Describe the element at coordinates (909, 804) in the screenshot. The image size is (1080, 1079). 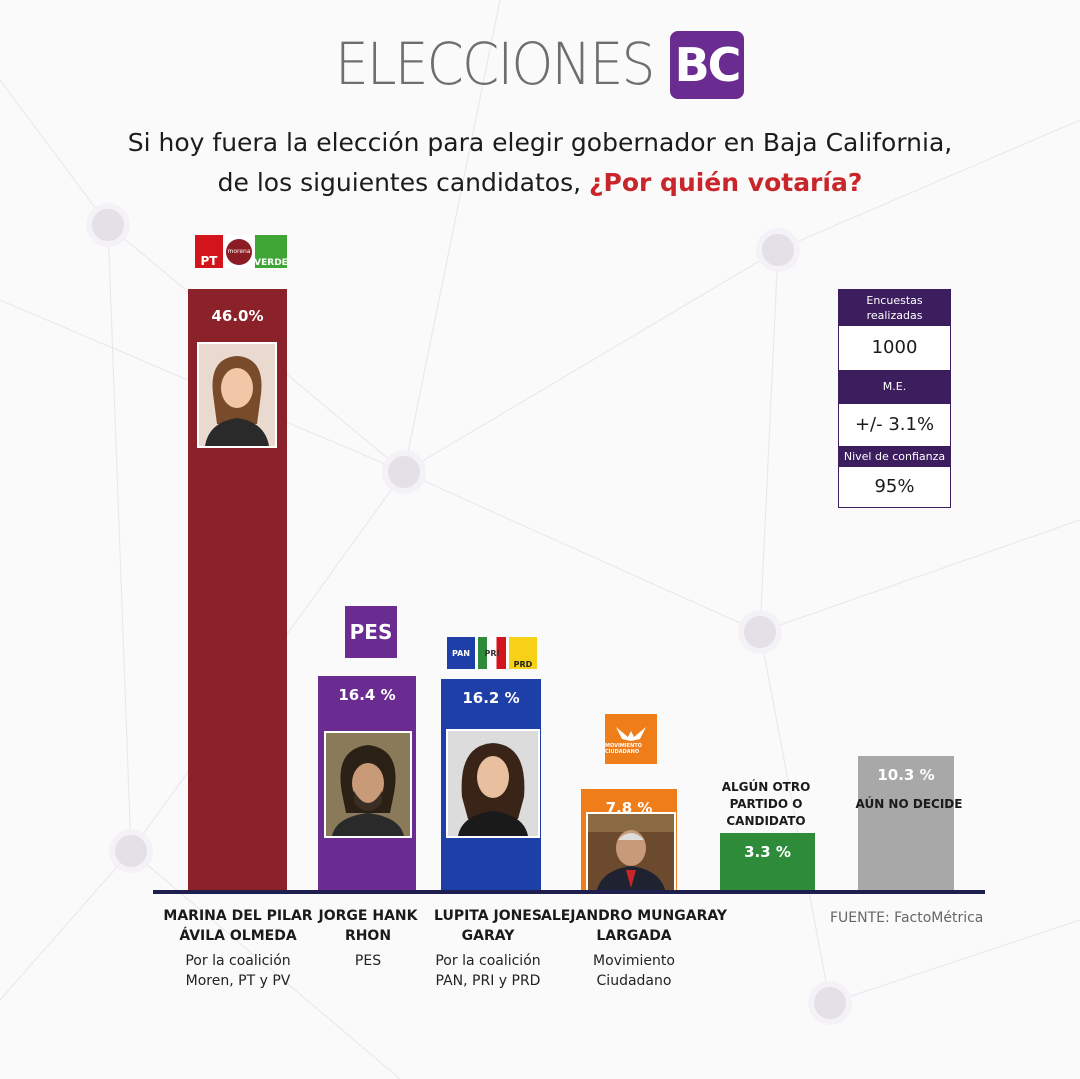
I see `label-nodecide: AÚN NO DECIDE` at that location.